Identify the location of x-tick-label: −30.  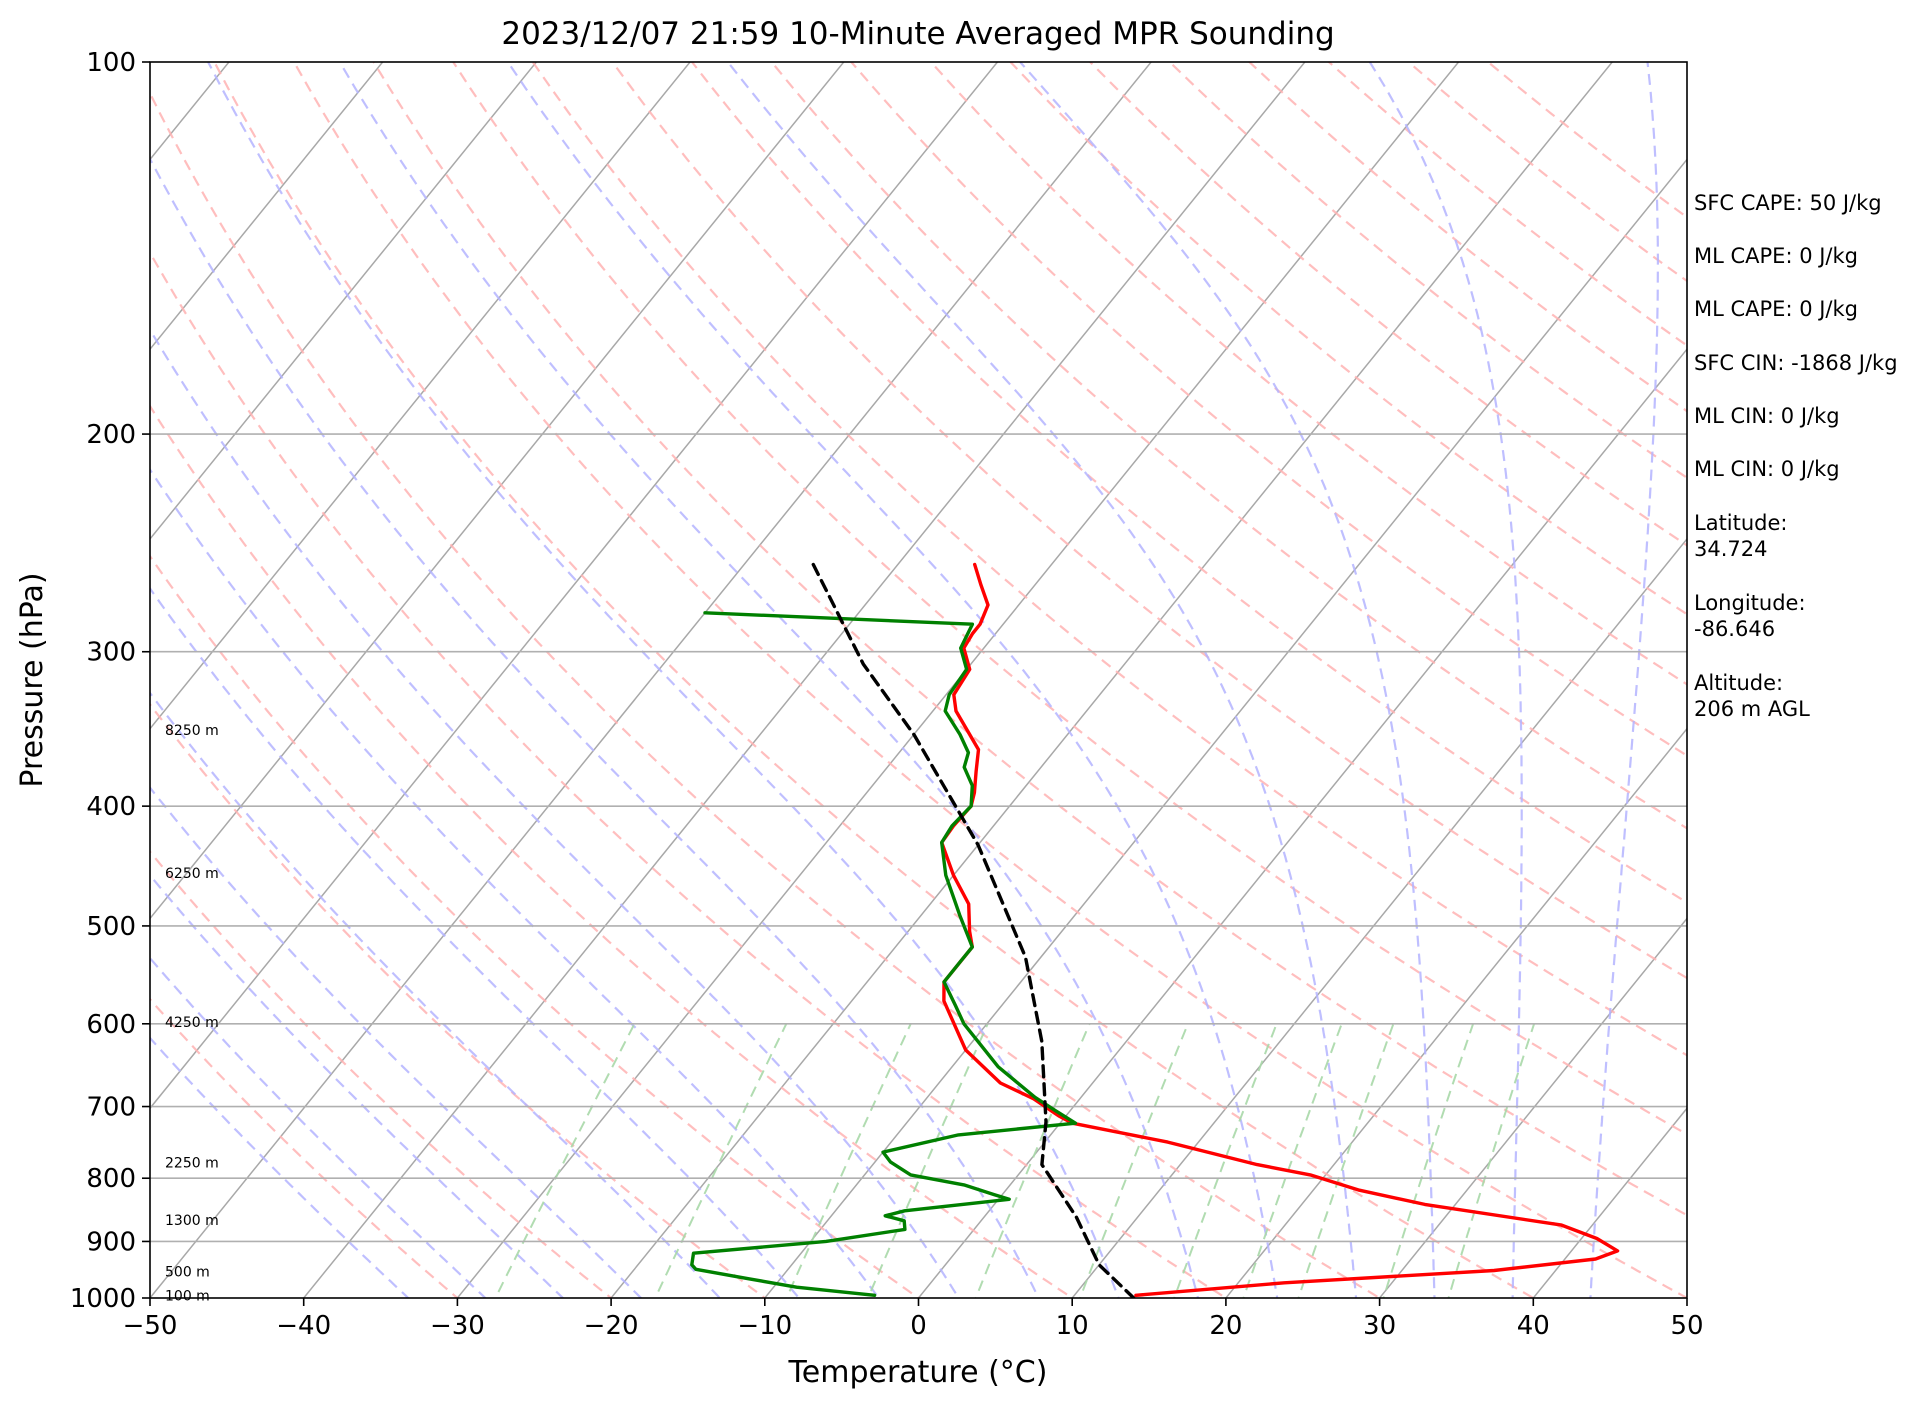
(457, 1326).